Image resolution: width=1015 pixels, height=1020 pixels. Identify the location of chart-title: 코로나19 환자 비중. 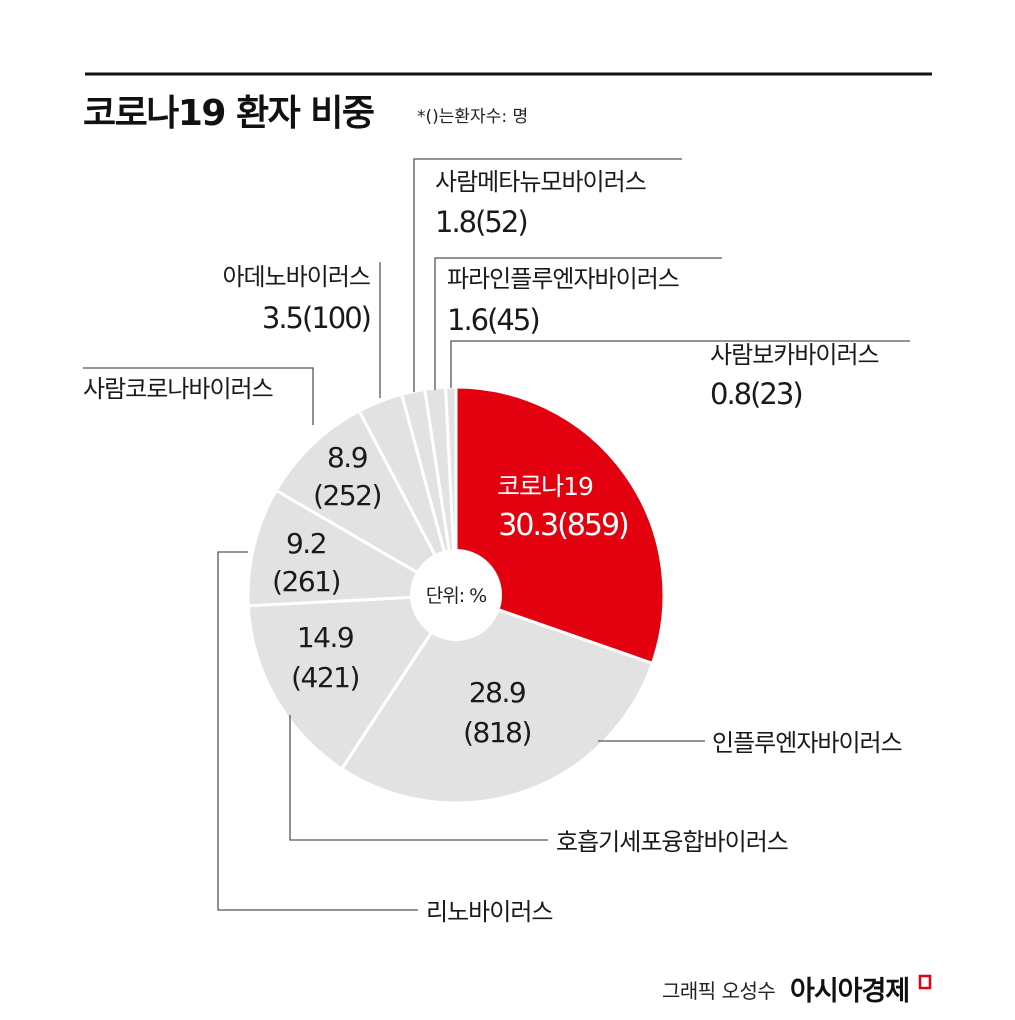
(228, 113).